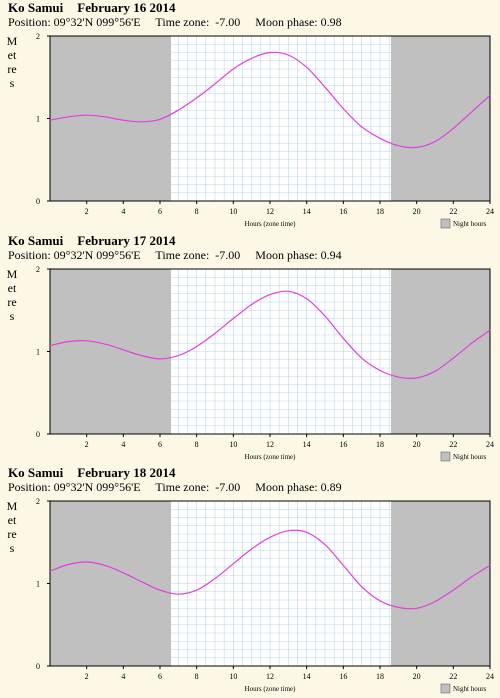 The image size is (500, 698). I want to click on chart-date: February 16 2014, so click(126, 7).